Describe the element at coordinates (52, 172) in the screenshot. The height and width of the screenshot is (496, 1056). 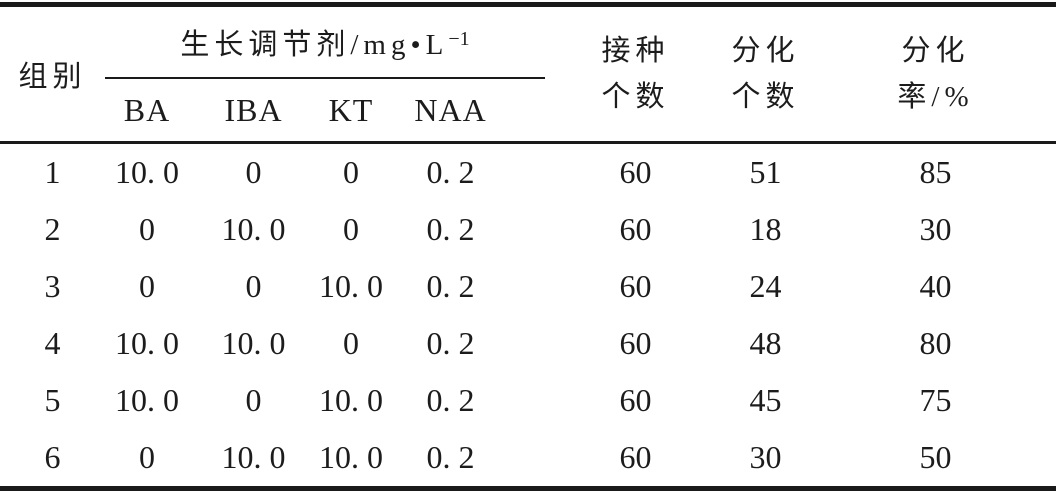
I see `cell-group: 1` at that location.